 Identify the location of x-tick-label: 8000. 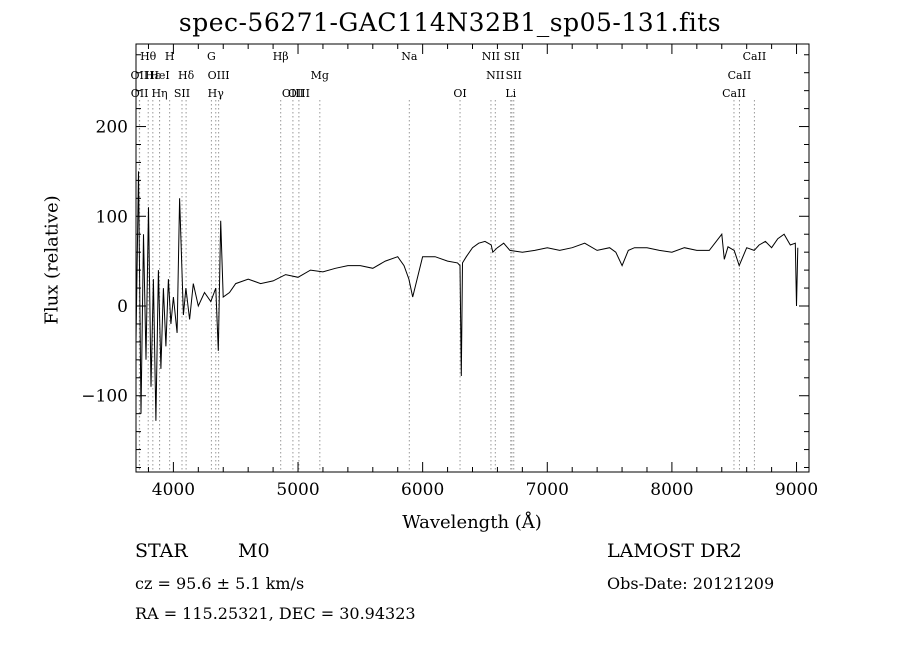
(671, 490).